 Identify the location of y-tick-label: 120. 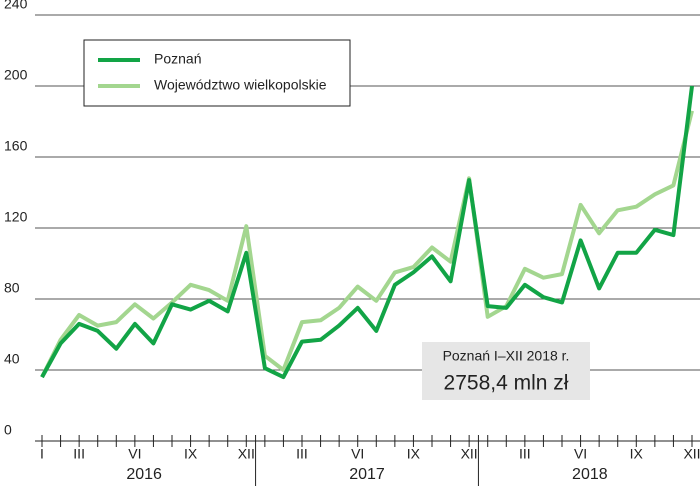
(16, 217).